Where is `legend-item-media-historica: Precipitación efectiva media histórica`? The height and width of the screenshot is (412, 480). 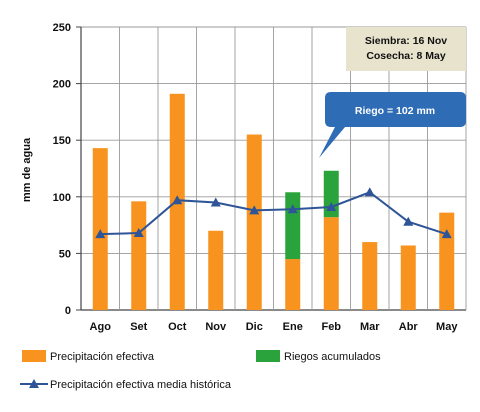 legend-item-media-historica: Precipitación efectiva media histórica is located at coordinates (126, 385).